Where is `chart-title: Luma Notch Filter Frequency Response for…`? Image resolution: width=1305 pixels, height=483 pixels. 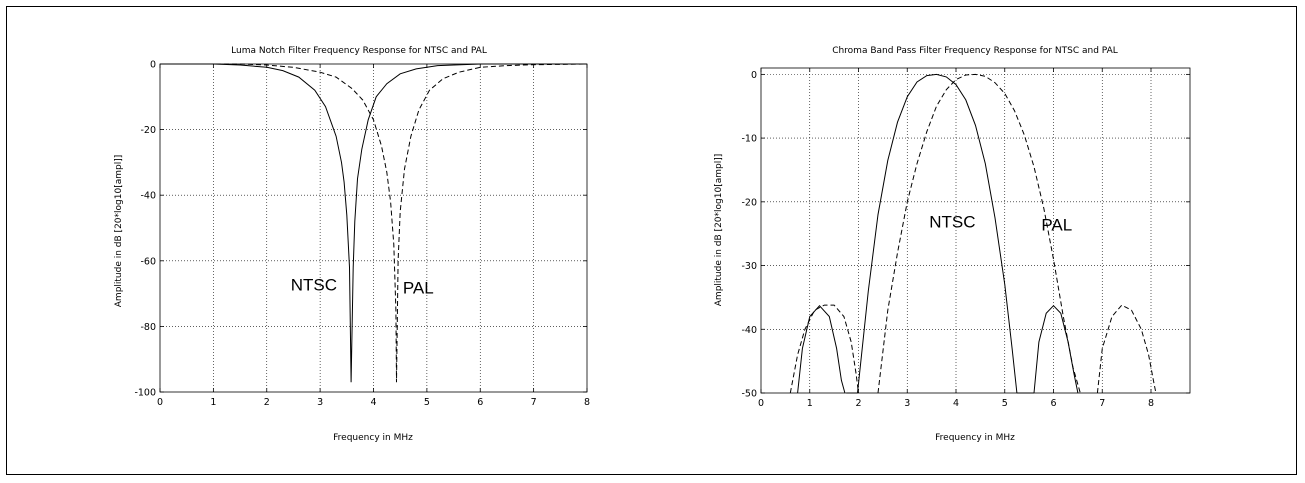
chart-title: Luma Notch Filter Frequency Response for… is located at coordinates (359, 51).